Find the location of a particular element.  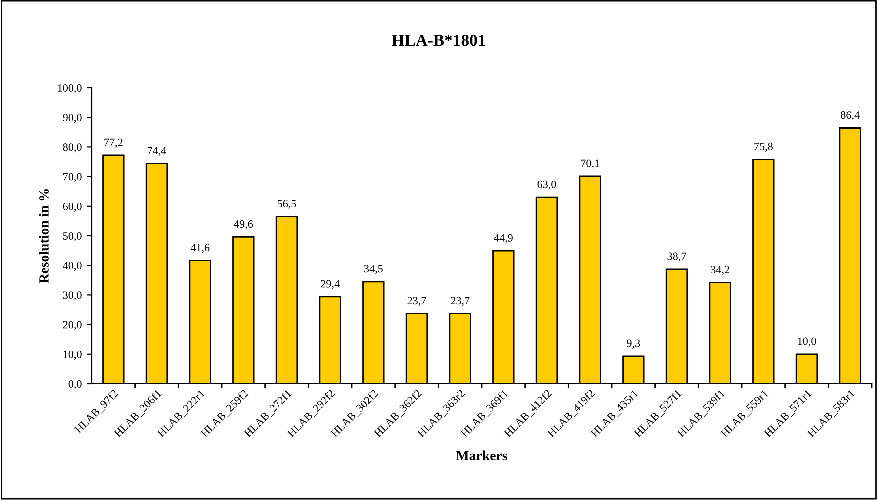

y-tick-label: 60,0 is located at coordinates (72, 207).